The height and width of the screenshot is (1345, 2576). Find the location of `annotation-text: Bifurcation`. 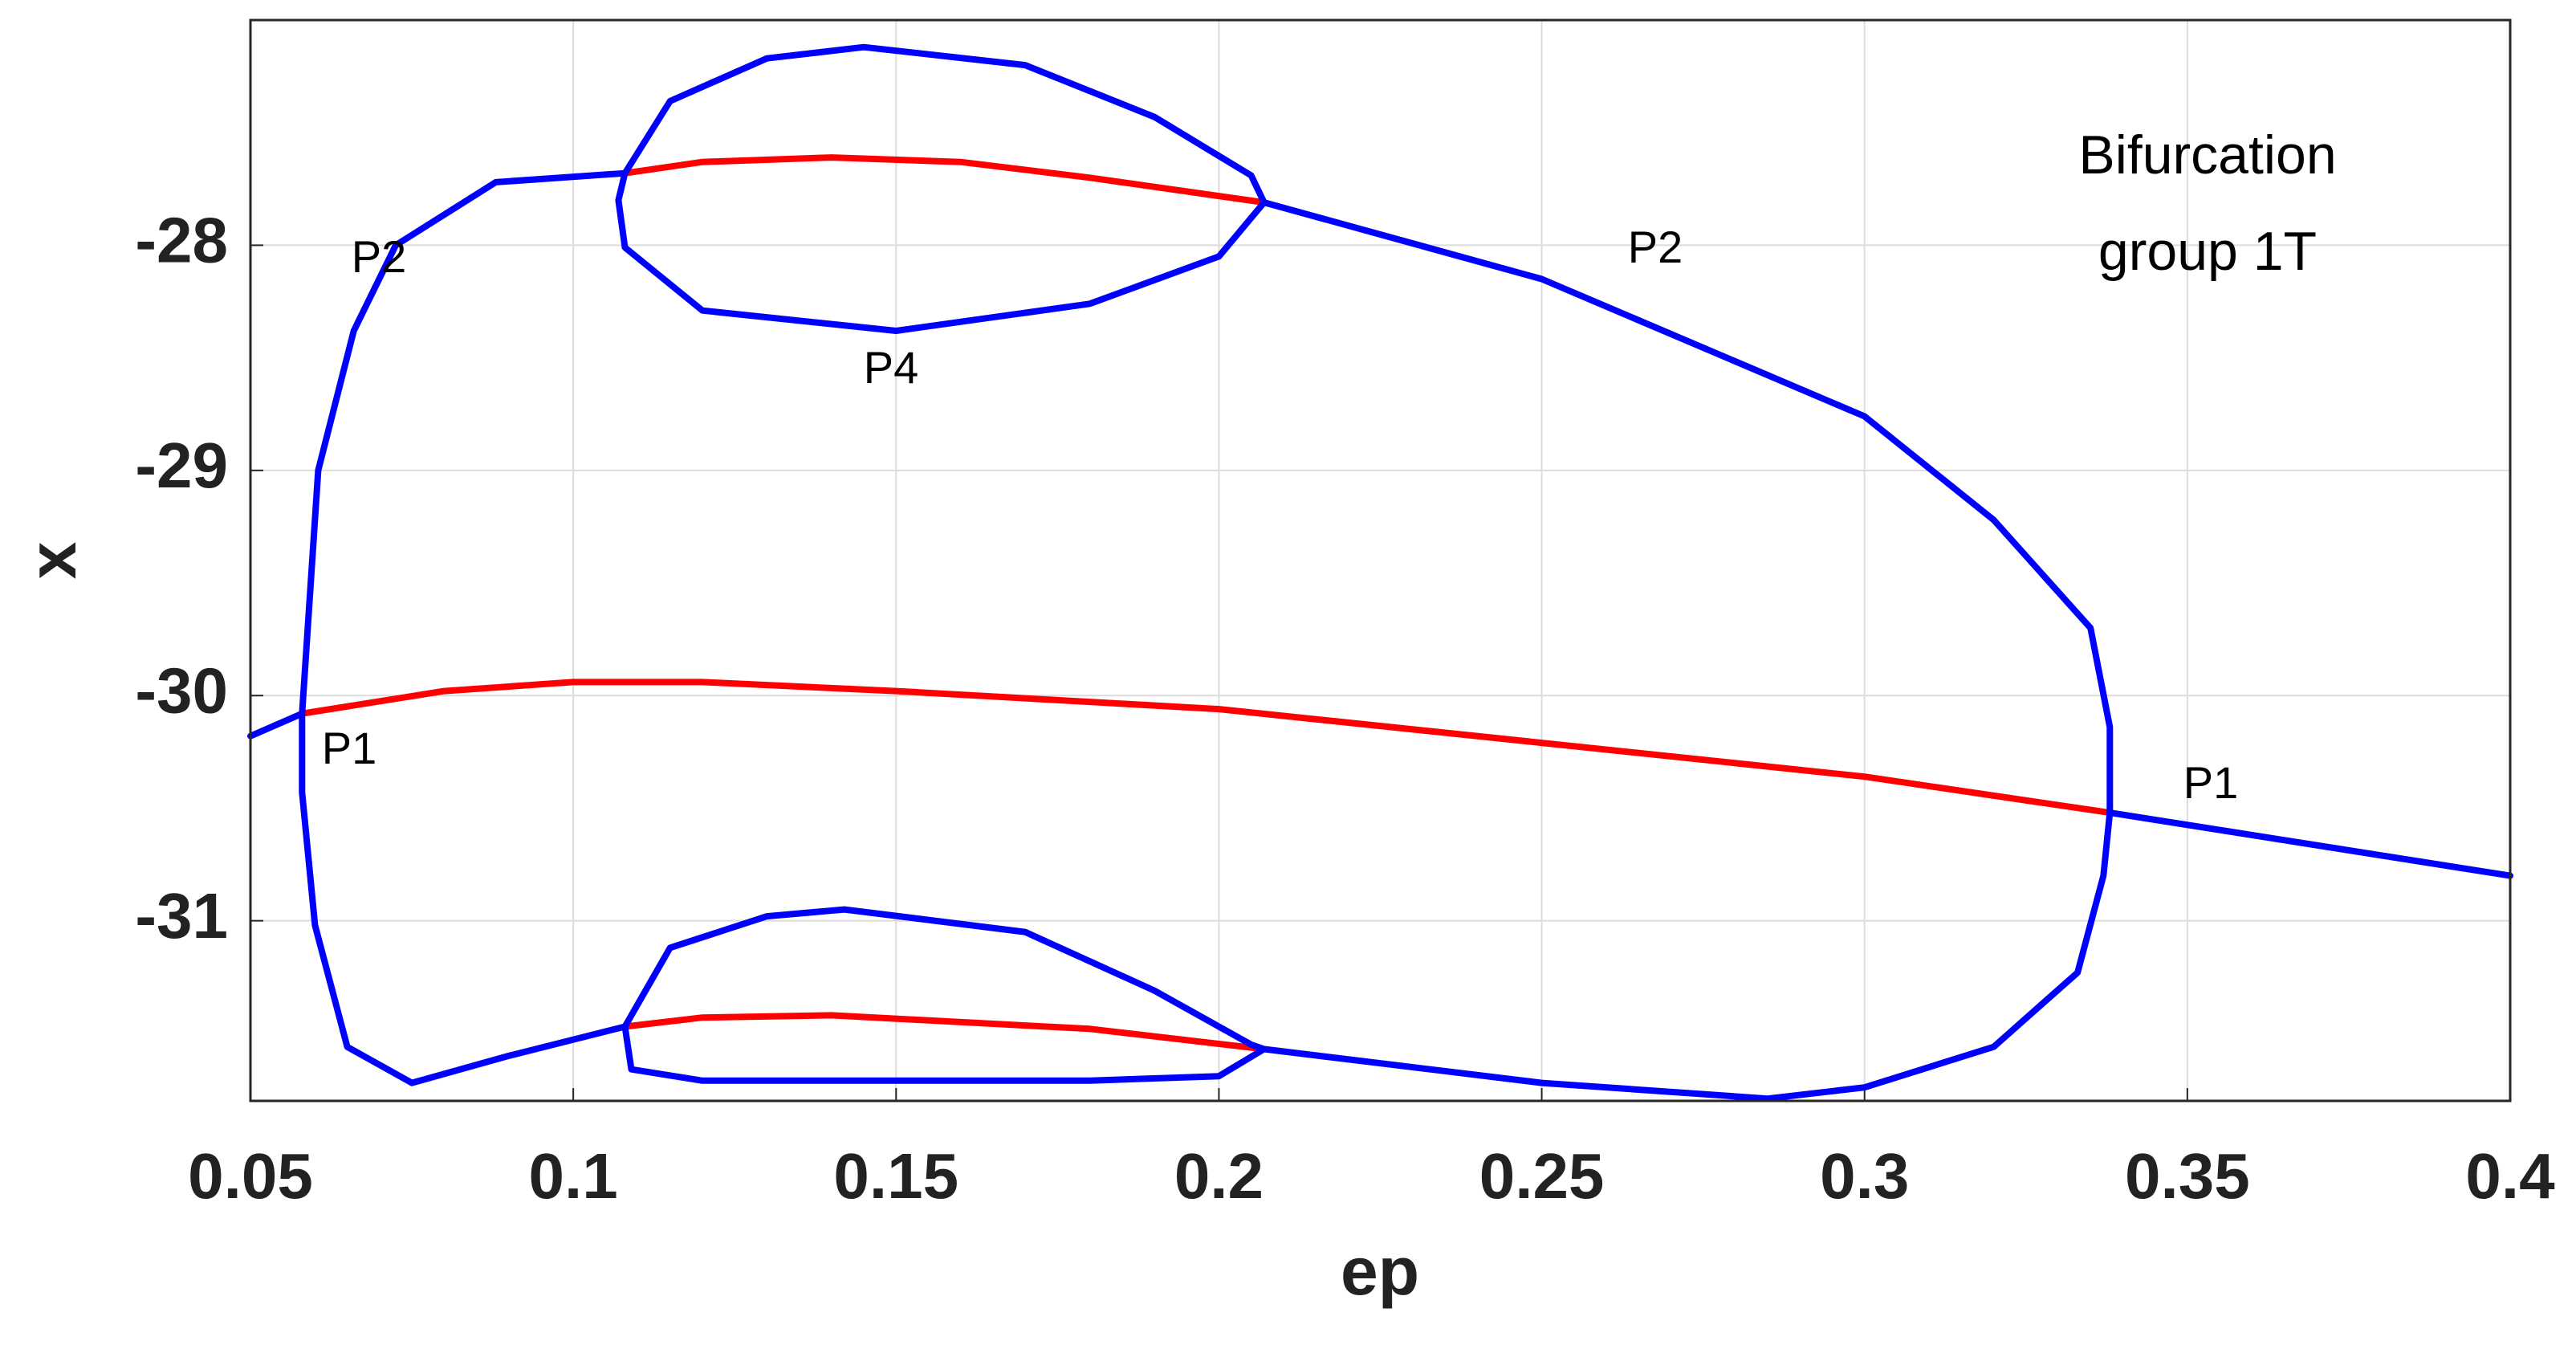

annotation-text: Bifurcation is located at coordinates (2207, 154).